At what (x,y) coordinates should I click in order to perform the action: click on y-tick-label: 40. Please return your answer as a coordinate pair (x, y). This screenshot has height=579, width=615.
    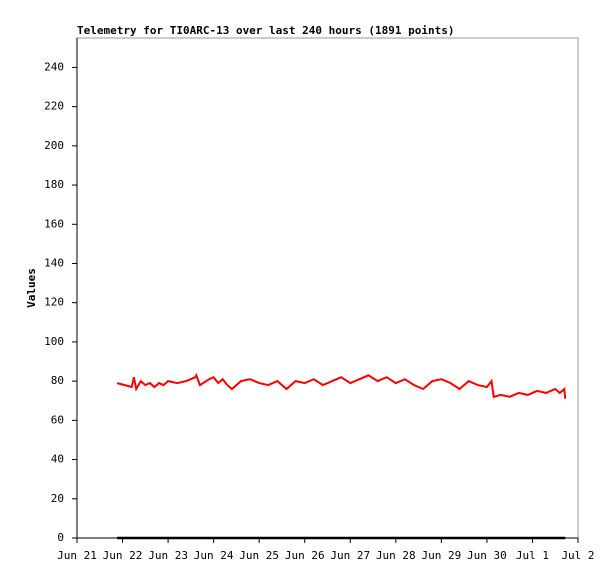
    Looking at the image, I should click on (57, 459).